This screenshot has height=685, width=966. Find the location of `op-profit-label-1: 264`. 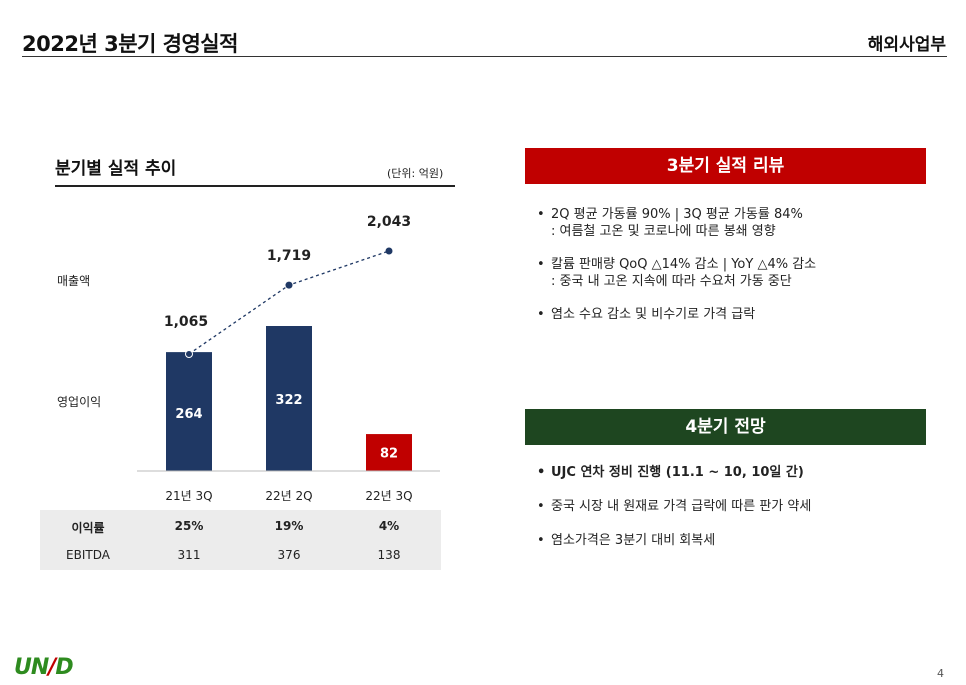

op-profit-label-1: 264 is located at coordinates (188, 414).